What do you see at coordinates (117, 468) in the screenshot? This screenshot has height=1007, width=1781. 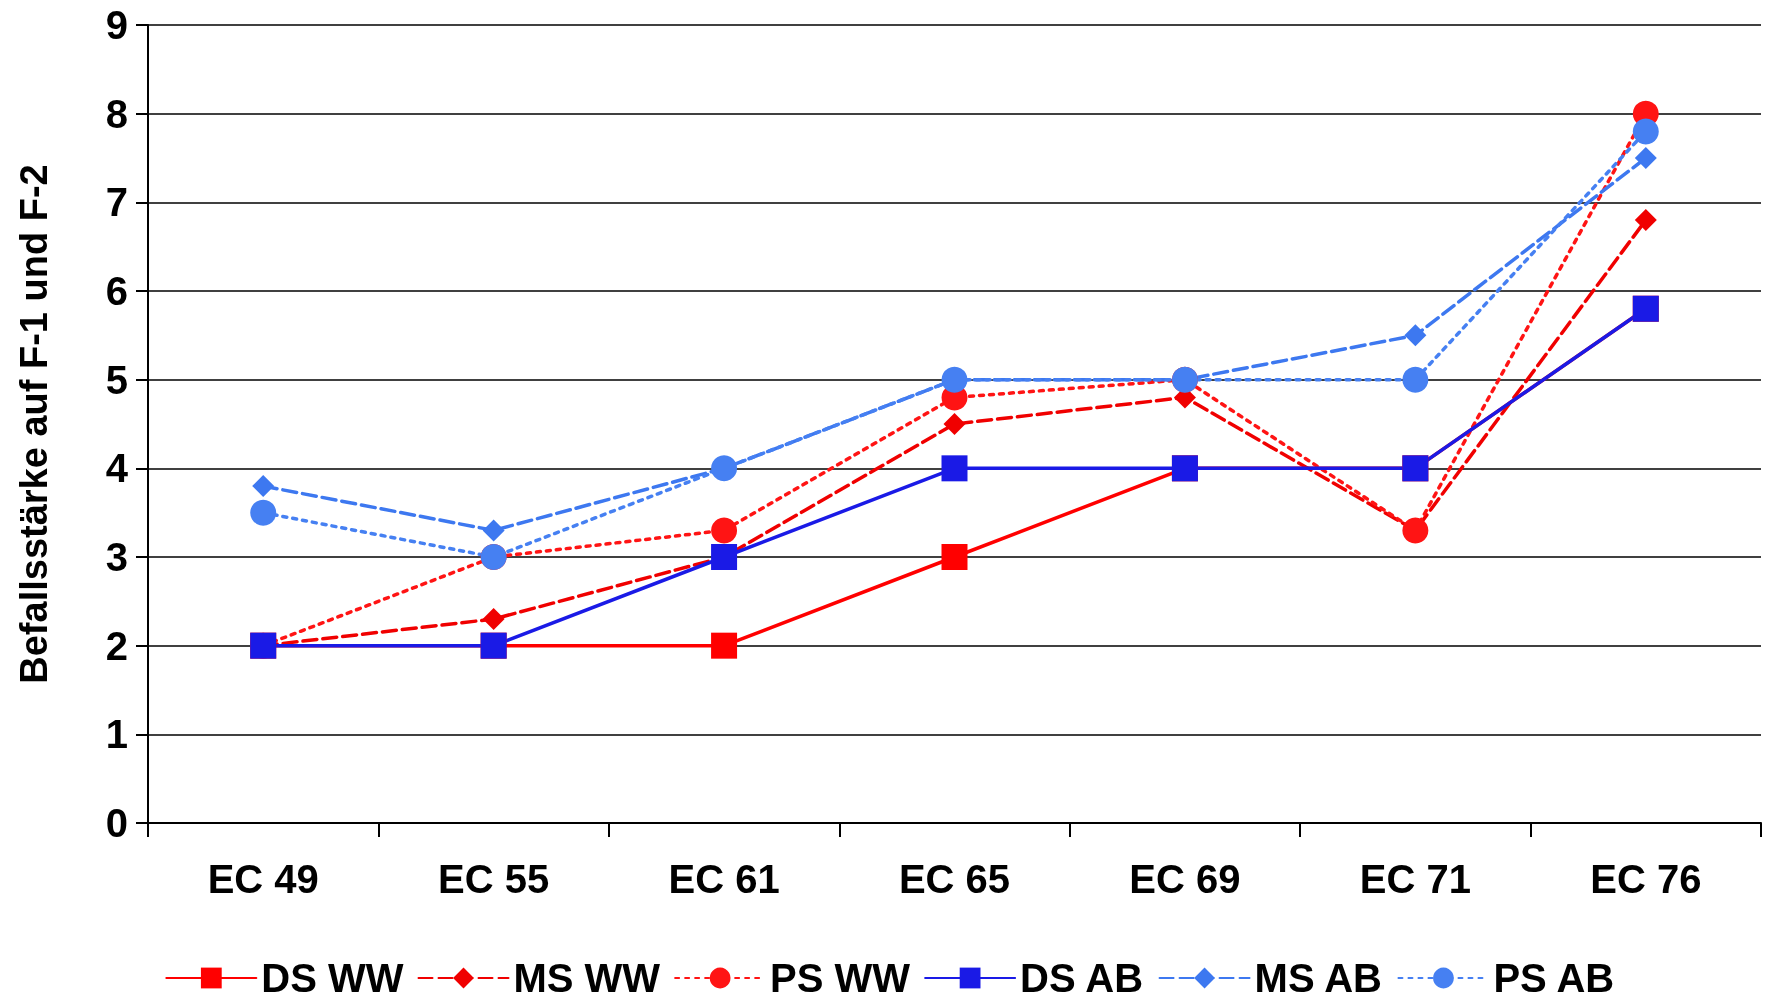 I see `y-tick-label: 4` at bounding box center [117, 468].